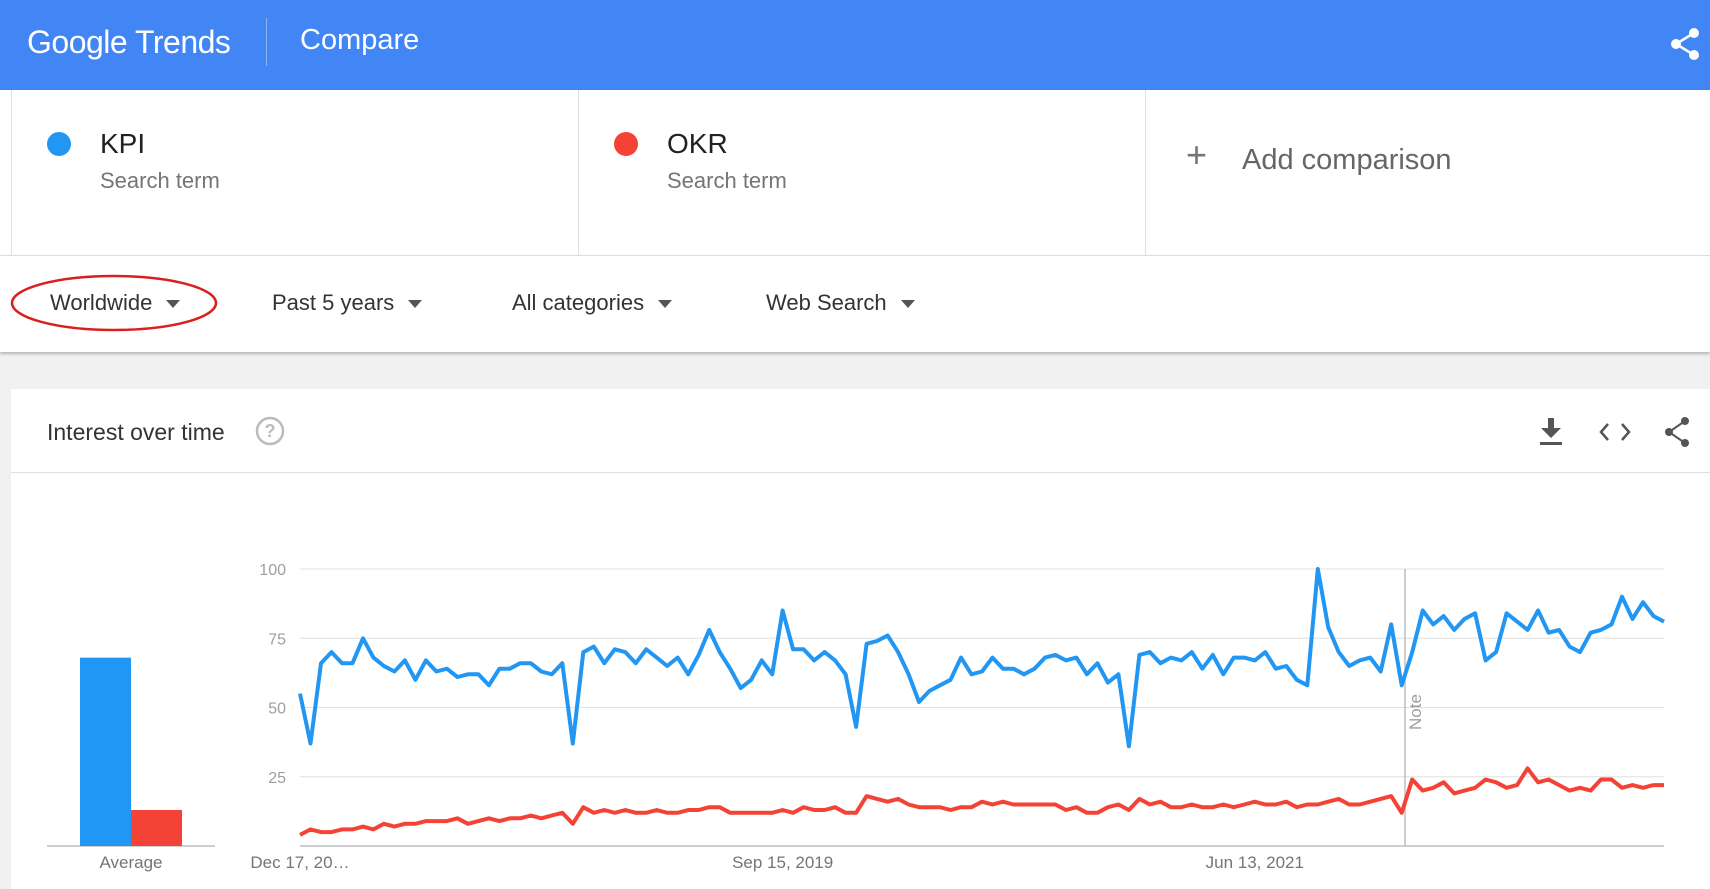 The image size is (1710, 889). I want to click on y-tick-label: 75, so click(277, 639).